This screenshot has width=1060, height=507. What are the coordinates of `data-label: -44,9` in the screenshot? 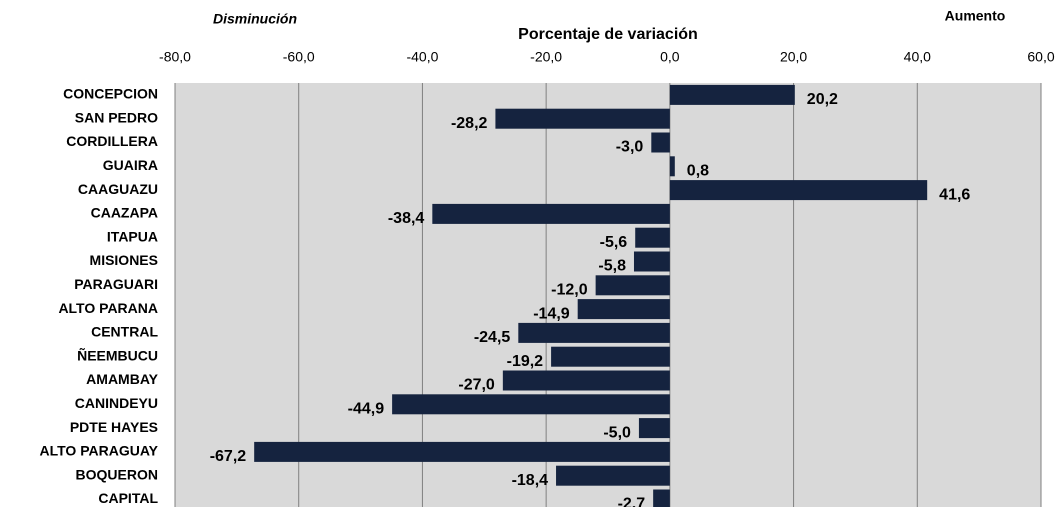 It's located at (366, 409).